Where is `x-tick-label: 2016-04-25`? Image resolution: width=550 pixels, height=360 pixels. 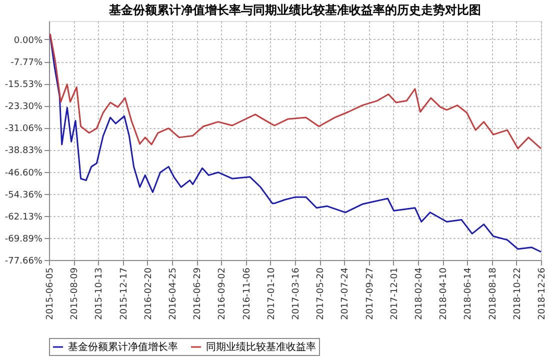
x-tick-label: 2016-04-25 is located at coordinates (173, 294).